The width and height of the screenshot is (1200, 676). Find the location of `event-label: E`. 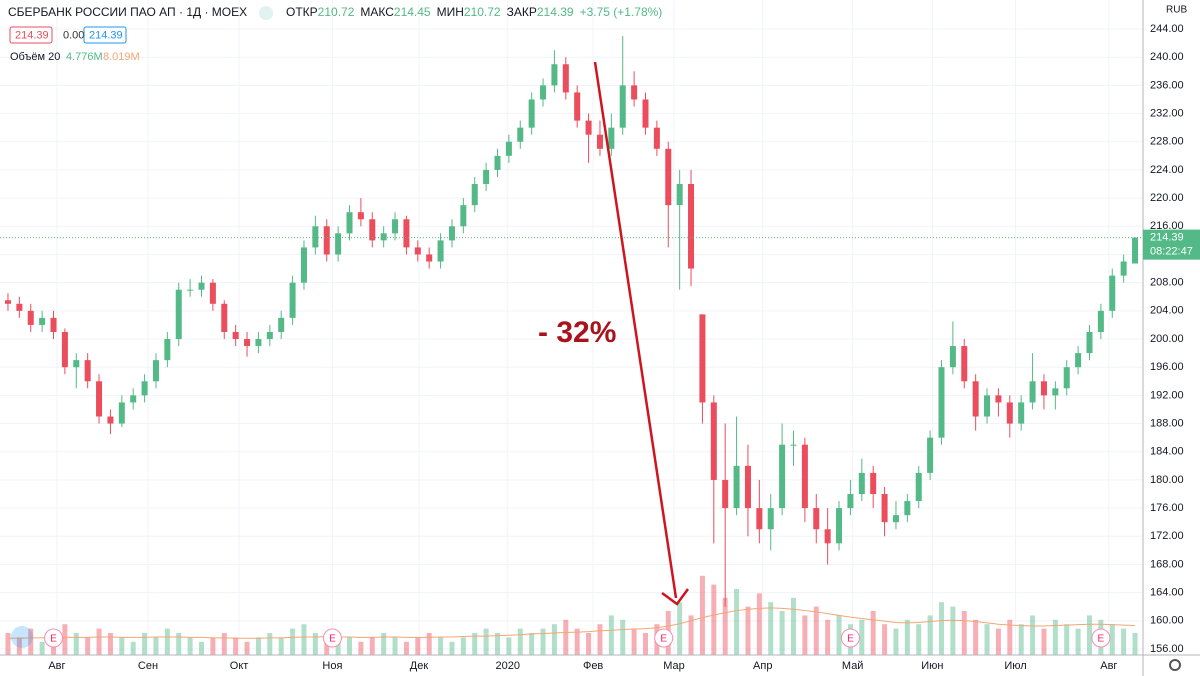

event-label: E is located at coordinates (663, 639).